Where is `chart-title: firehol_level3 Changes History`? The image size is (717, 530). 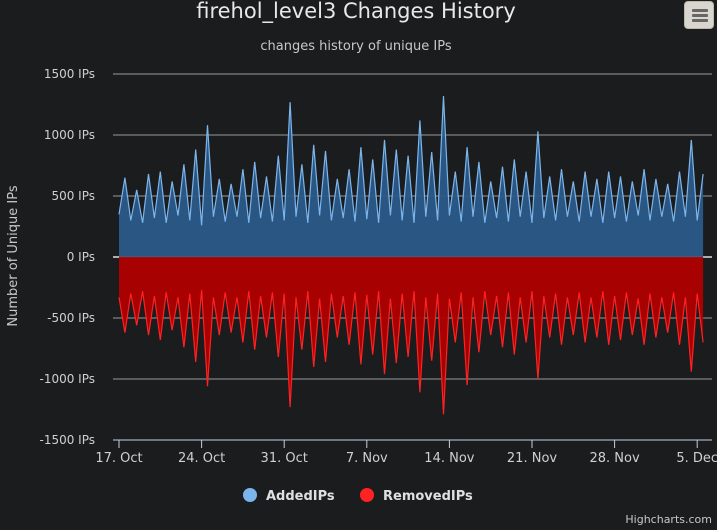
chart-title: firehol_level3 Changes History is located at coordinates (356, 12).